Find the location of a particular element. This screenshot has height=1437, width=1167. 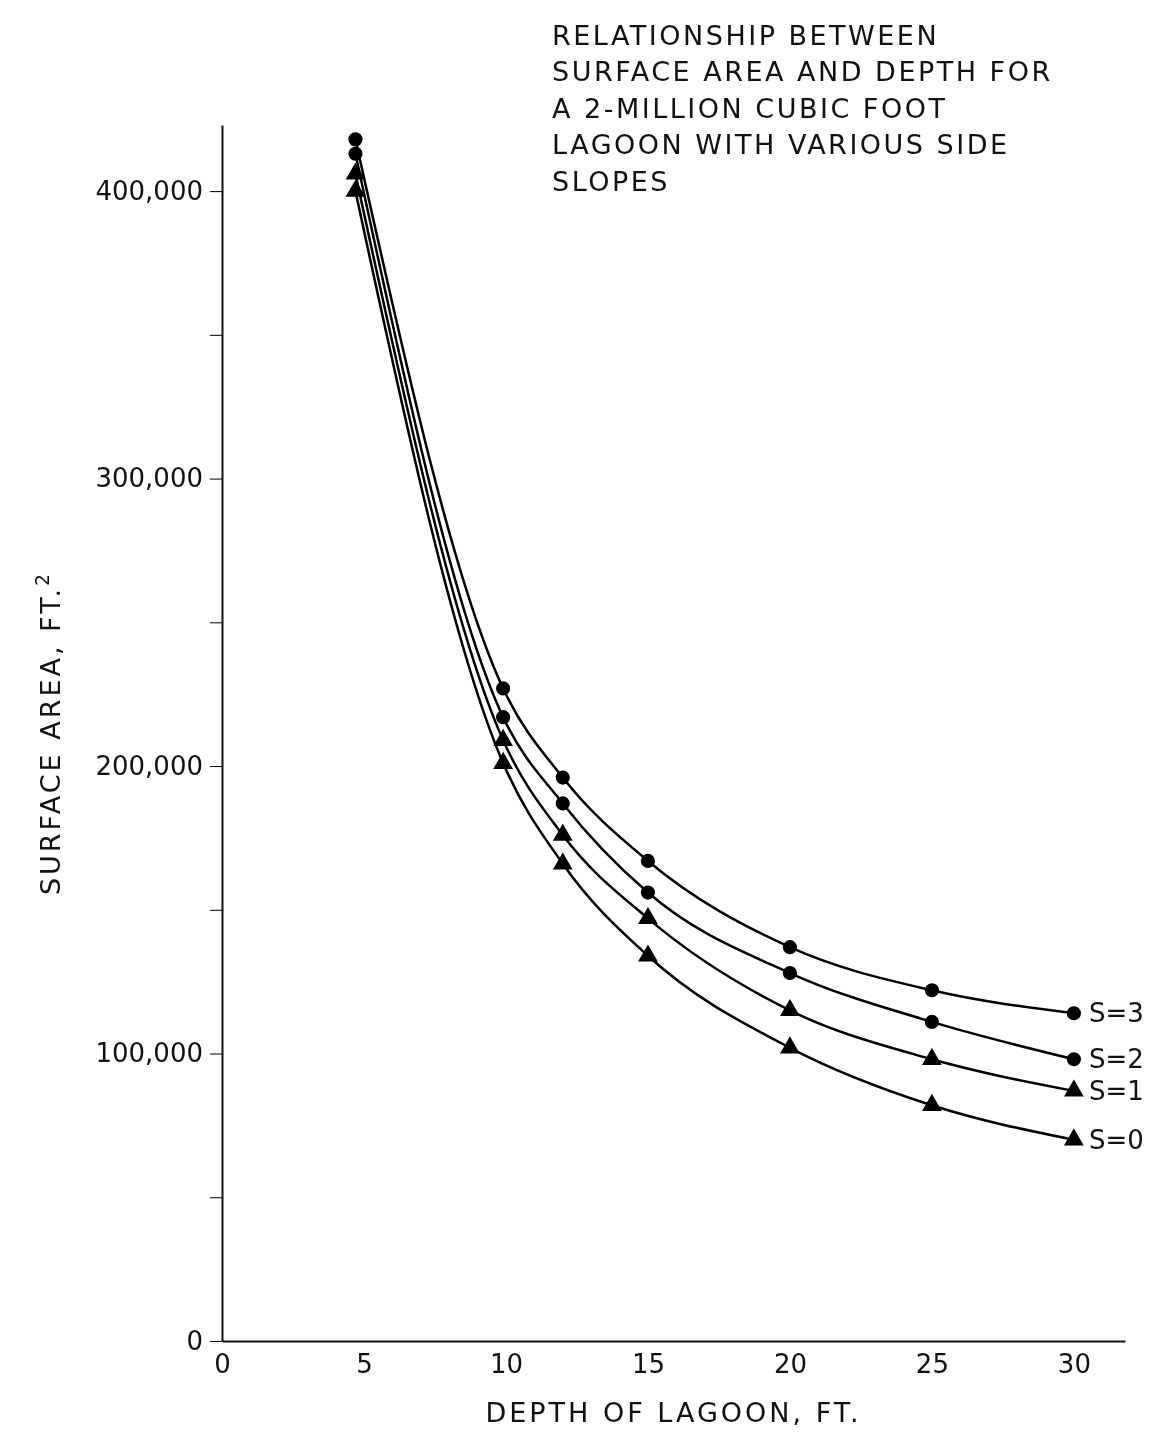

x-tick-label: 25 is located at coordinates (932, 1363).